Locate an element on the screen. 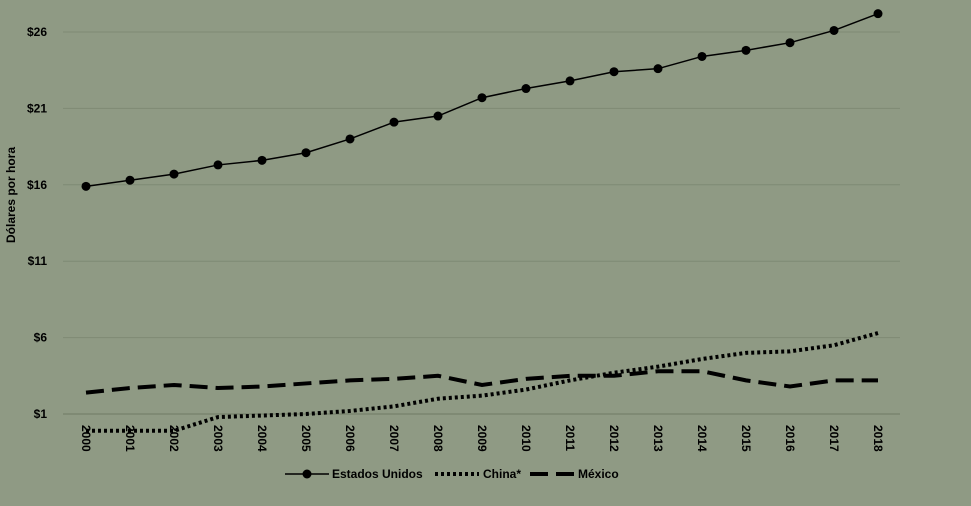  x-tick-label: 2015 is located at coordinates (746, 438).